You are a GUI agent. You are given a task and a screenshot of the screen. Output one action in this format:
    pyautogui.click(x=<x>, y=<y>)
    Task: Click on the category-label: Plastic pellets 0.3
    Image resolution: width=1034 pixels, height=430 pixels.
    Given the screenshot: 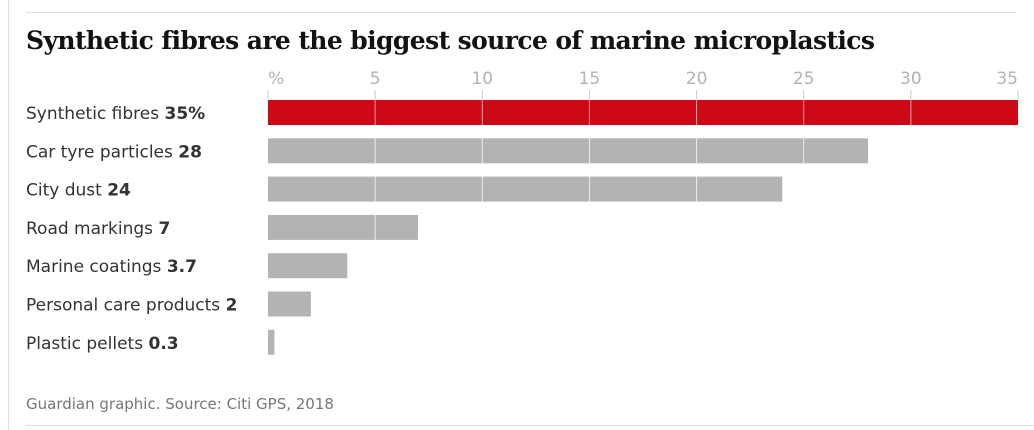 What is the action you would take?
    pyautogui.click(x=102, y=344)
    